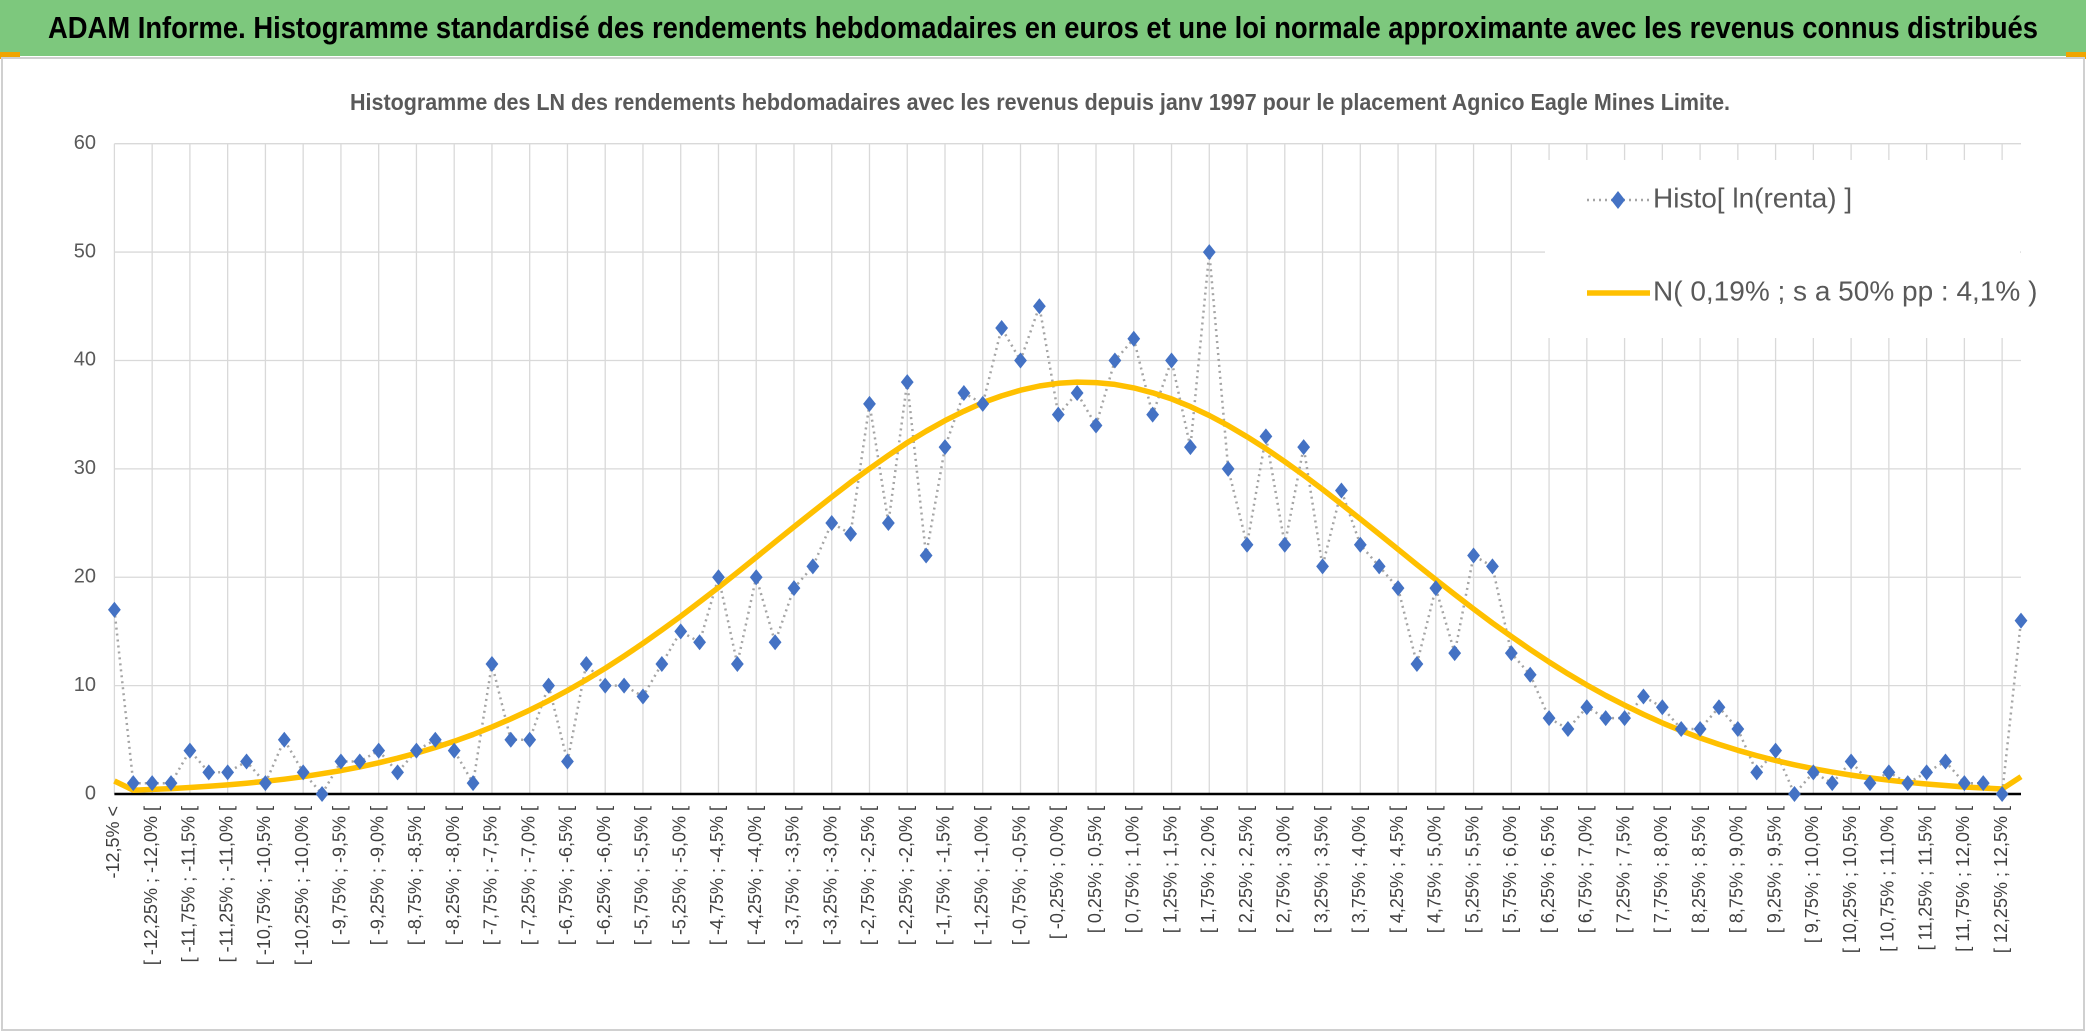  Describe the element at coordinates (85, 685) in the screenshot. I see `y-tick-label: 10` at that location.